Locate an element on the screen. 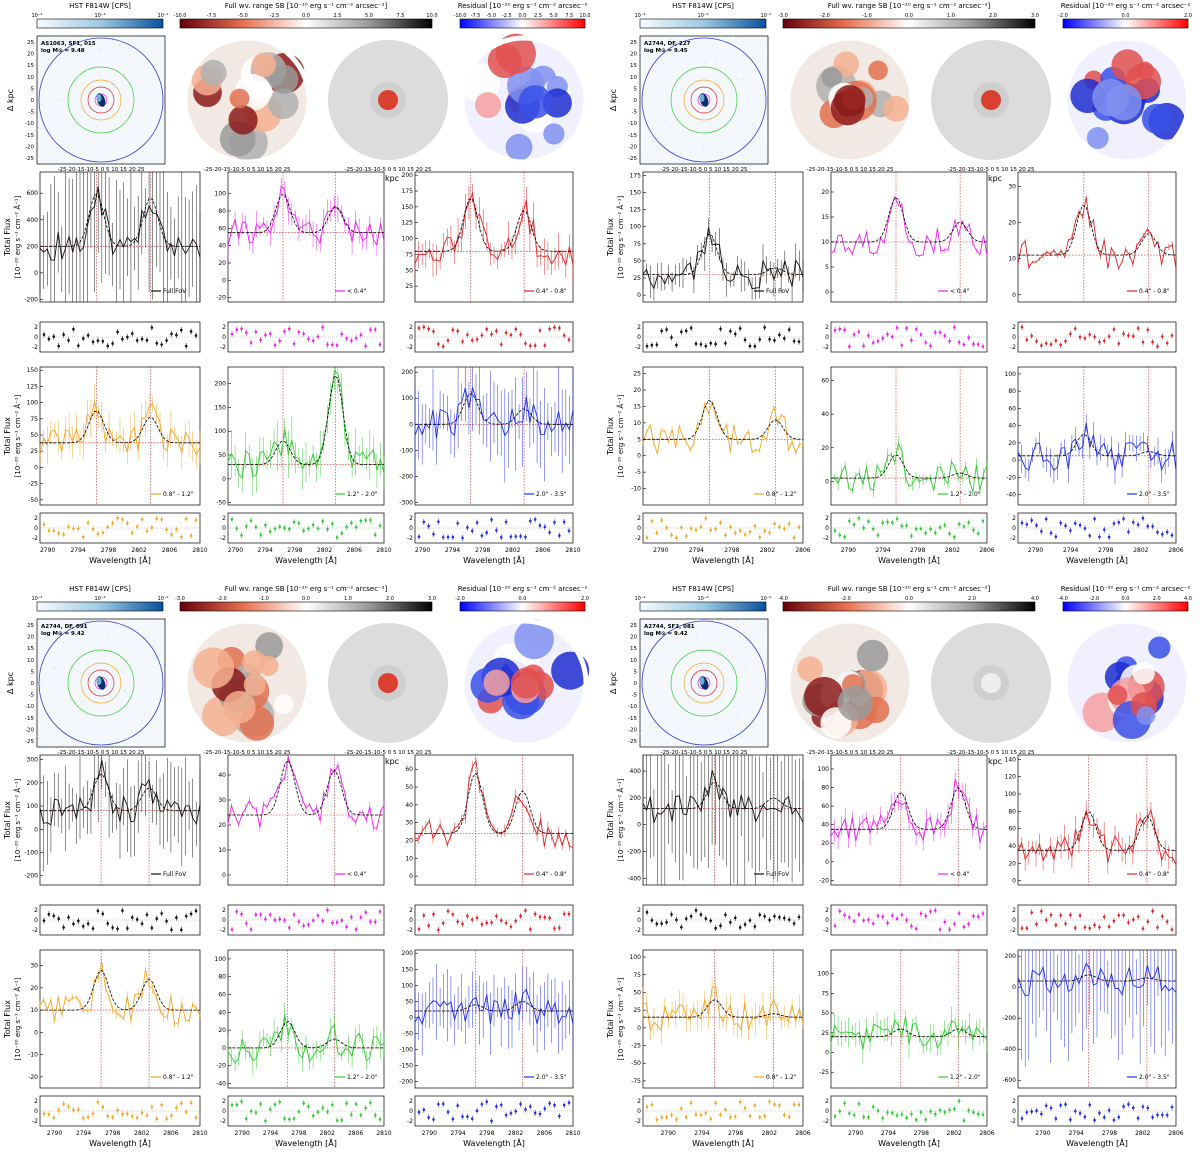  y-tick-label: 5 is located at coordinates (827, 267).